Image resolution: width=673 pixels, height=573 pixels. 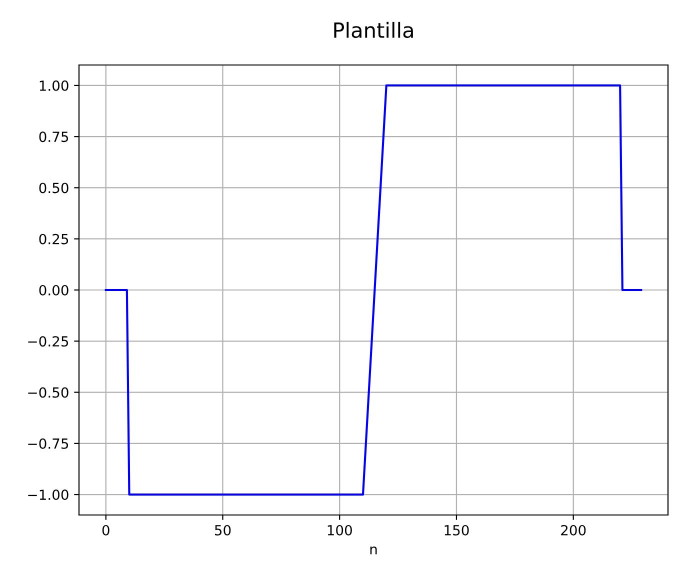 I want to click on y-tick-label: 0.25, so click(x=53, y=239).